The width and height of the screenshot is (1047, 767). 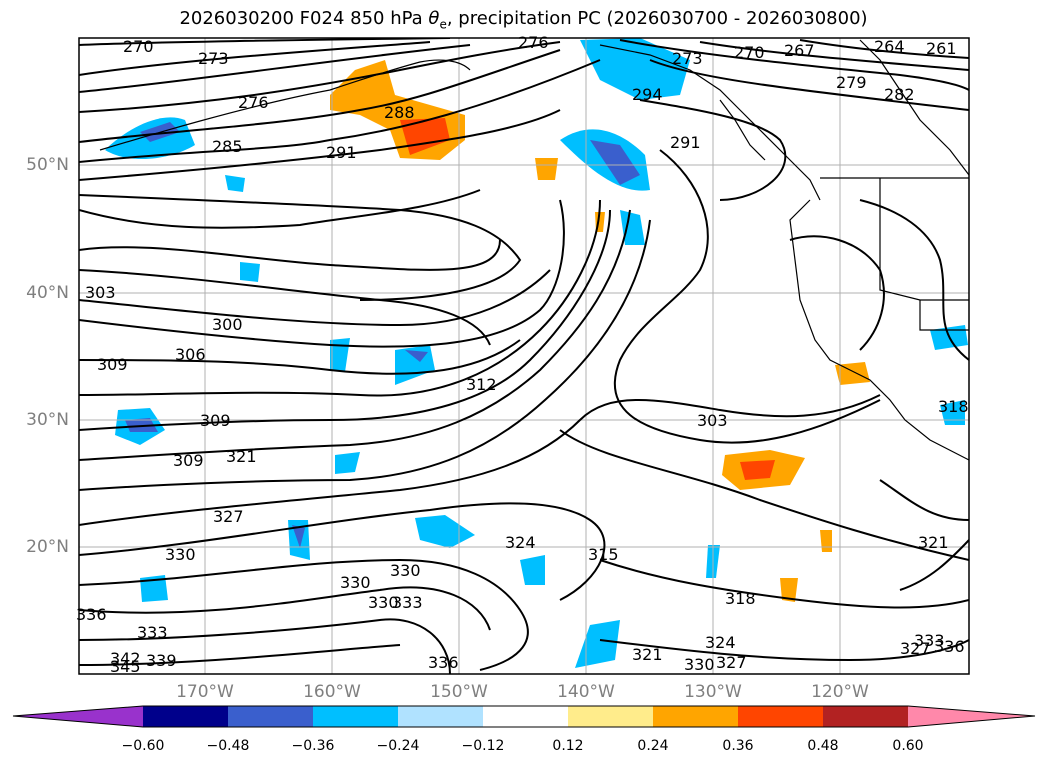 I want to click on colorbar-tick: −0.24, so click(x=398, y=746).